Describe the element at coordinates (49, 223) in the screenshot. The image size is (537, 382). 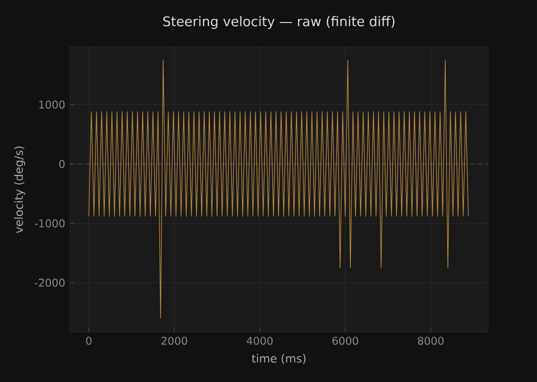
I see `y-tick-label: -1000` at that location.